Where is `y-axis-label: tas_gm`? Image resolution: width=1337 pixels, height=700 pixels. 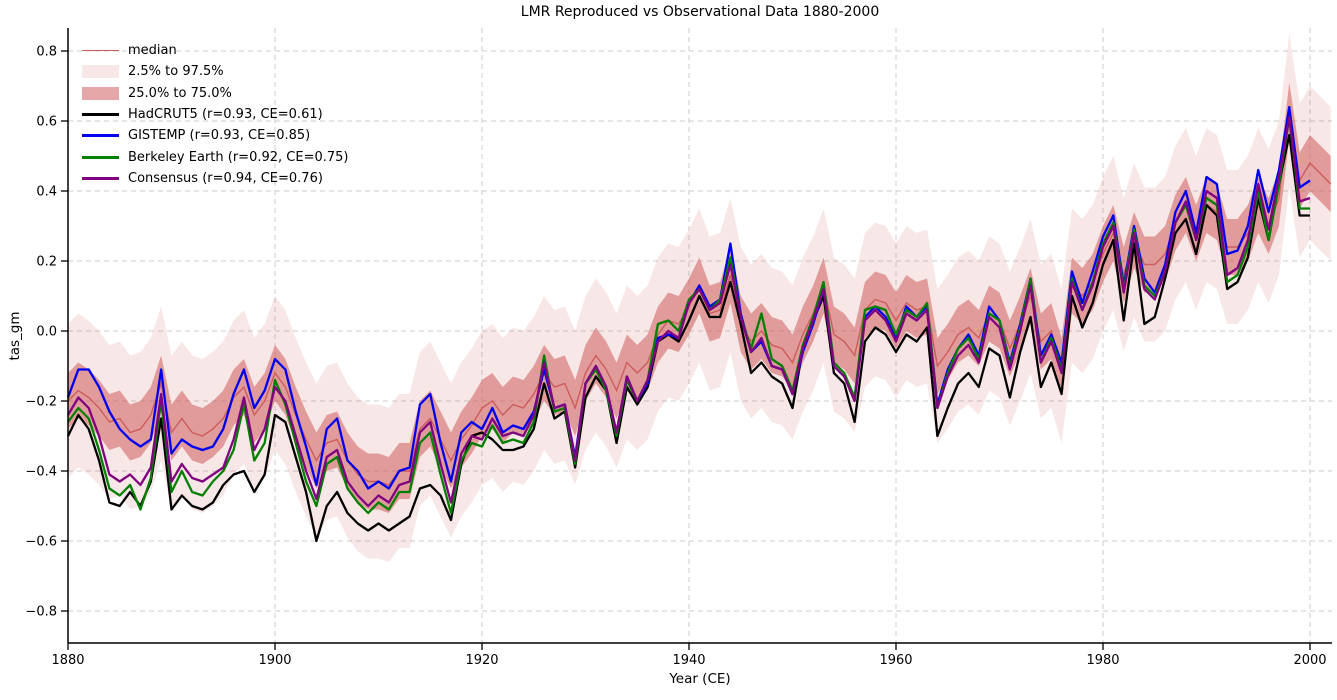
y-axis-label: tas_gm is located at coordinates (15, 336).